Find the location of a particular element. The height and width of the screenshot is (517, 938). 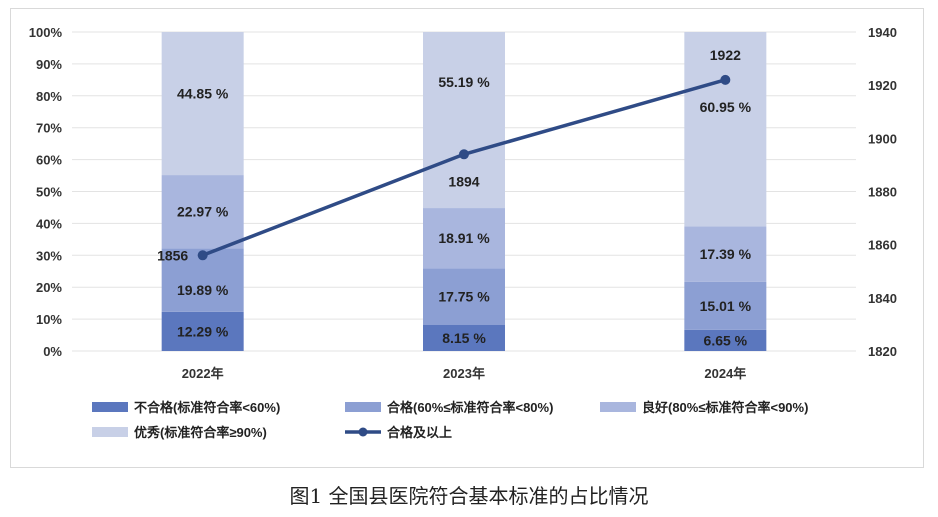

y-left-tick-label: 30% is located at coordinates (49, 255).